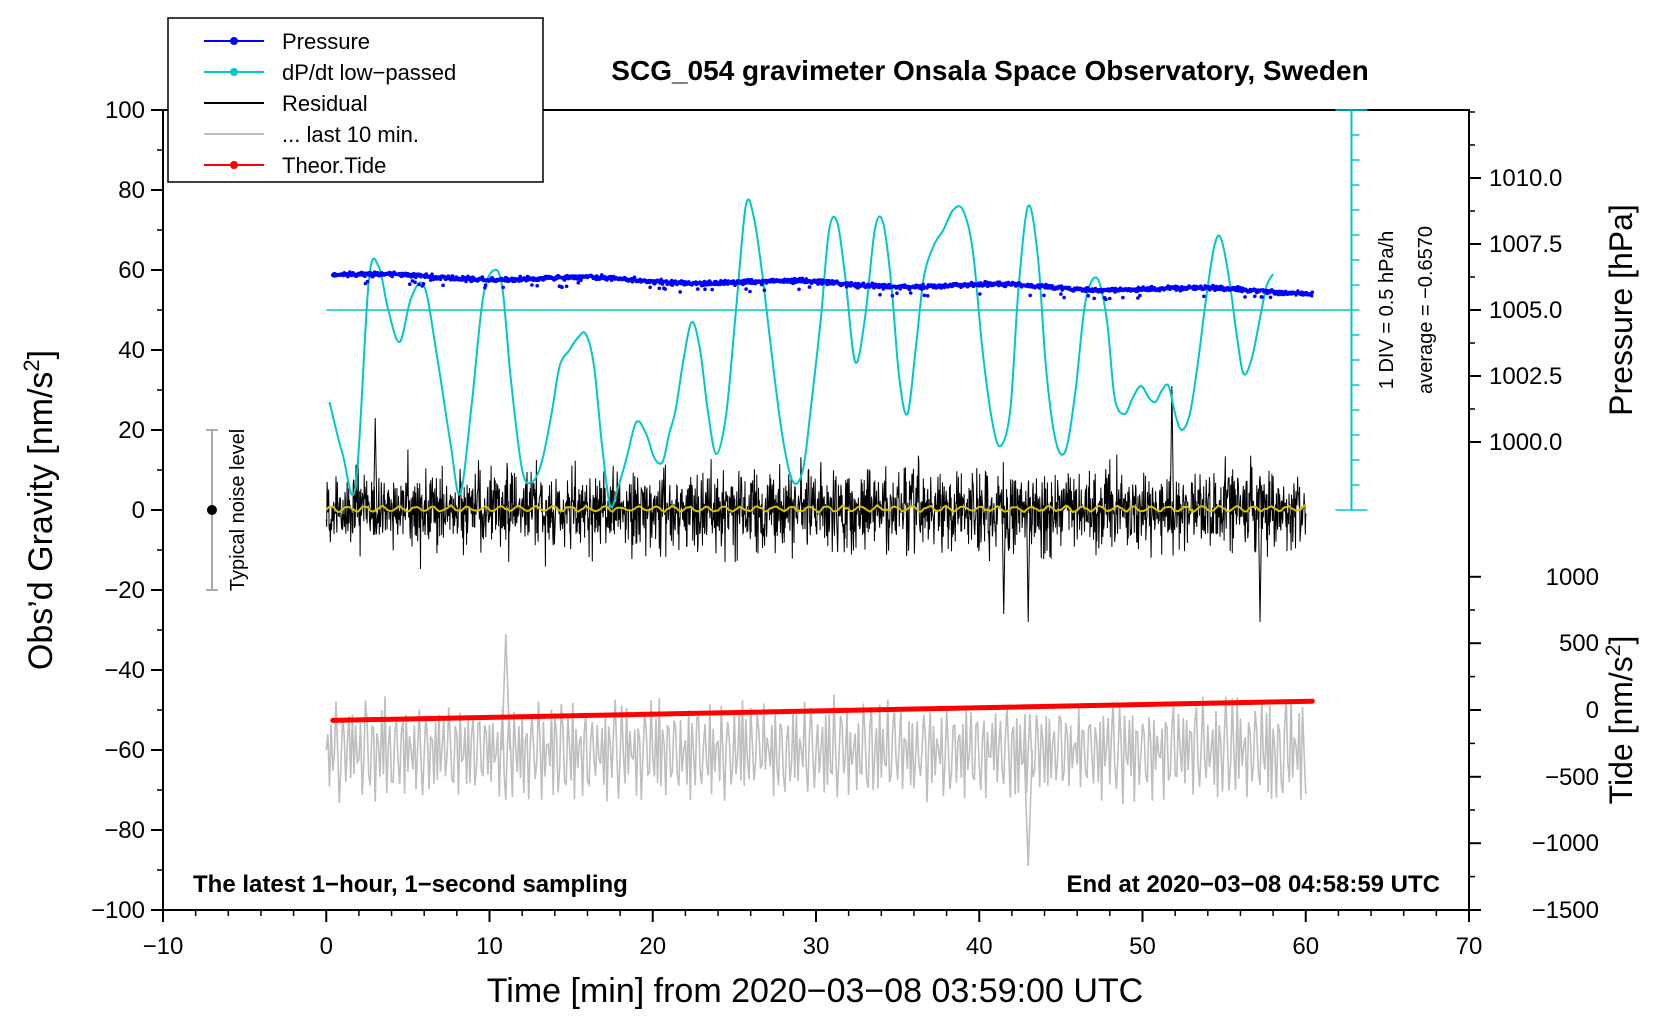  What do you see at coordinates (1572, 577) in the screenshot?
I see `tide-tick-label: 1000` at bounding box center [1572, 577].